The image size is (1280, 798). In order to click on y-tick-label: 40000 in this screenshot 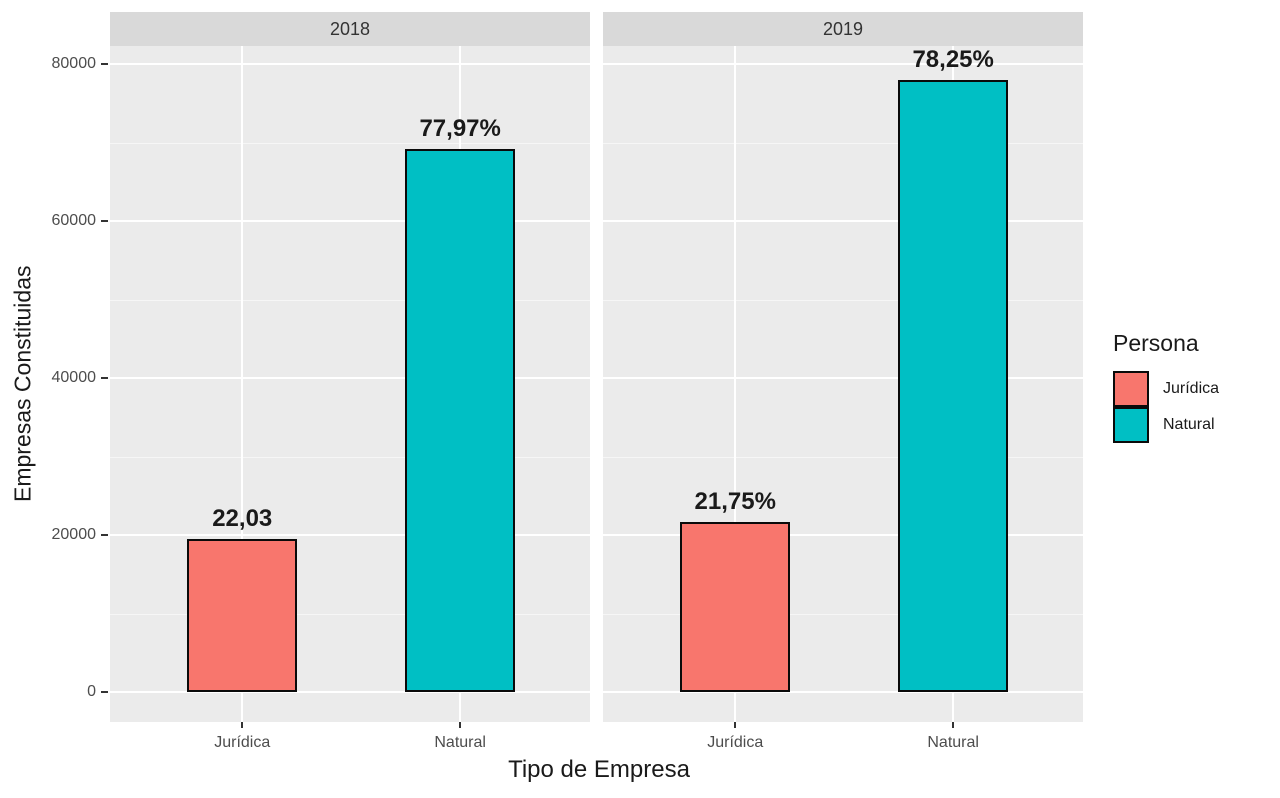, I will do `click(74, 377)`.